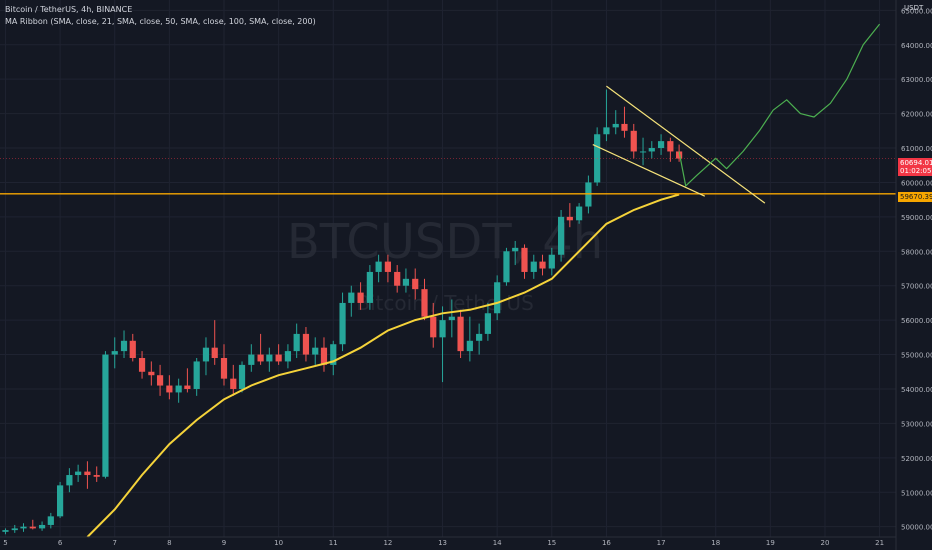 This screenshot has width=932, height=550. What do you see at coordinates (916, 493) in the screenshot?
I see `y-tick-label: 51000.00` at bounding box center [916, 493].